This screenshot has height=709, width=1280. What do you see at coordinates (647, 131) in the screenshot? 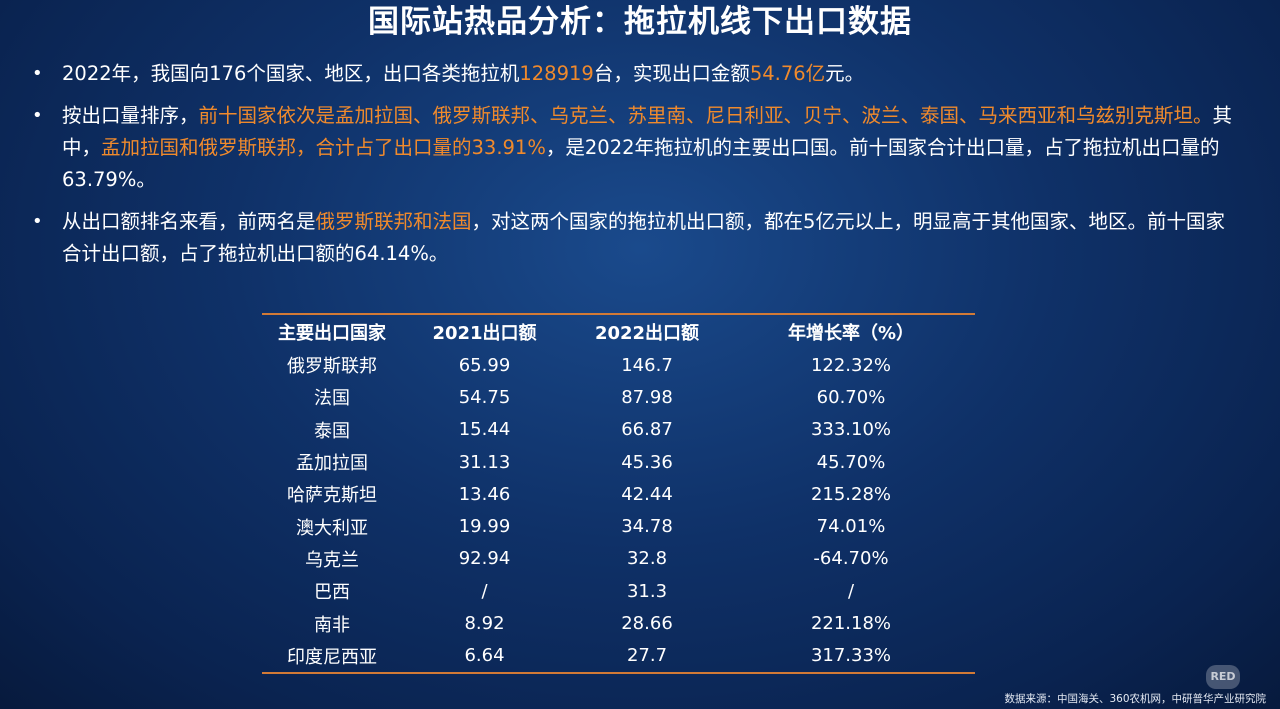
I see `bullet-text: 其中，` at bounding box center [647, 131].